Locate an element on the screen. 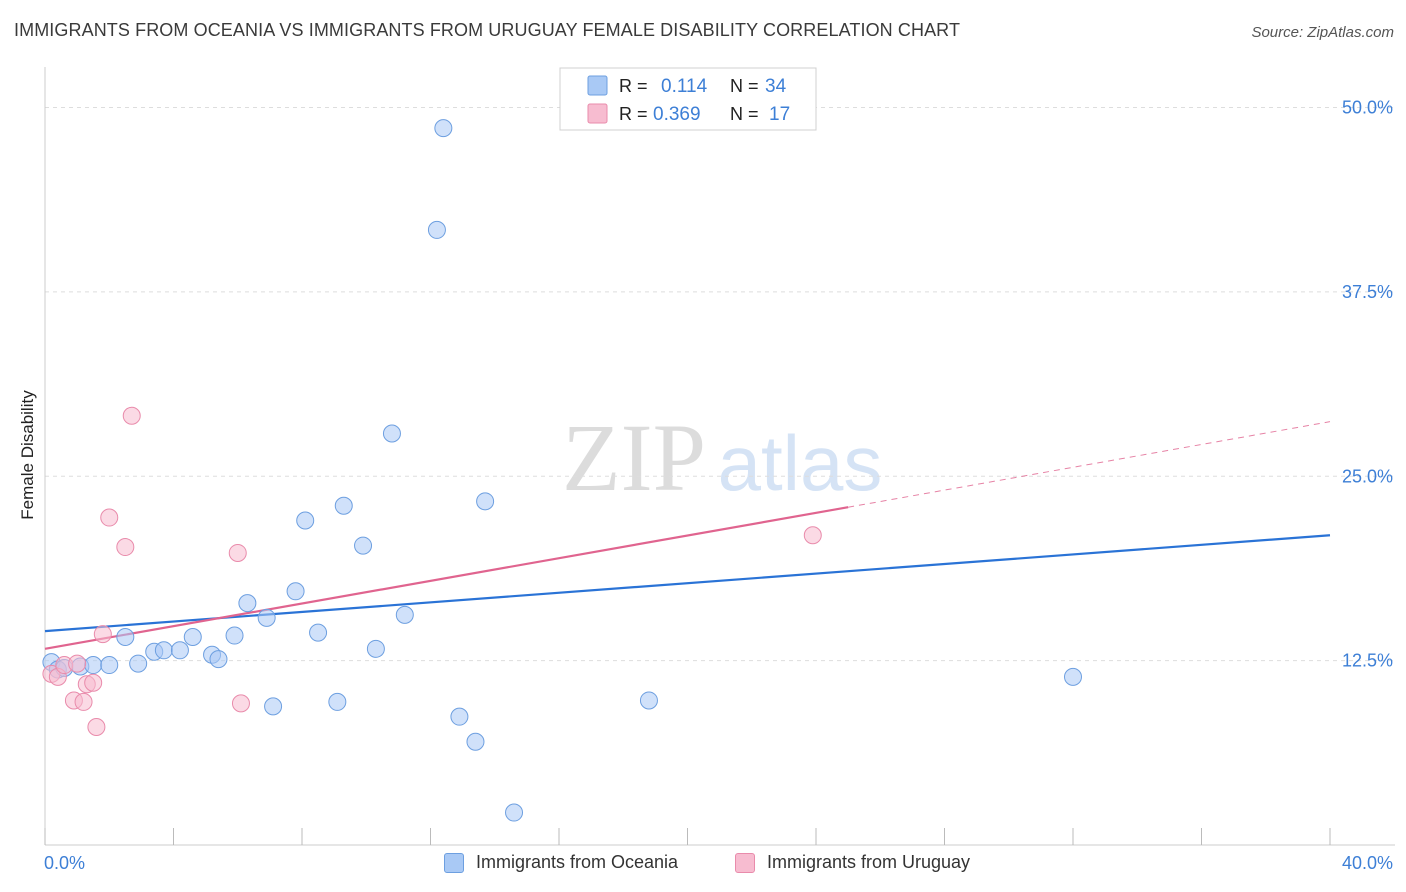 Image resolution: width=1406 pixels, height=892 pixels. legend-swatch-oceania is located at coordinates (597, 85).